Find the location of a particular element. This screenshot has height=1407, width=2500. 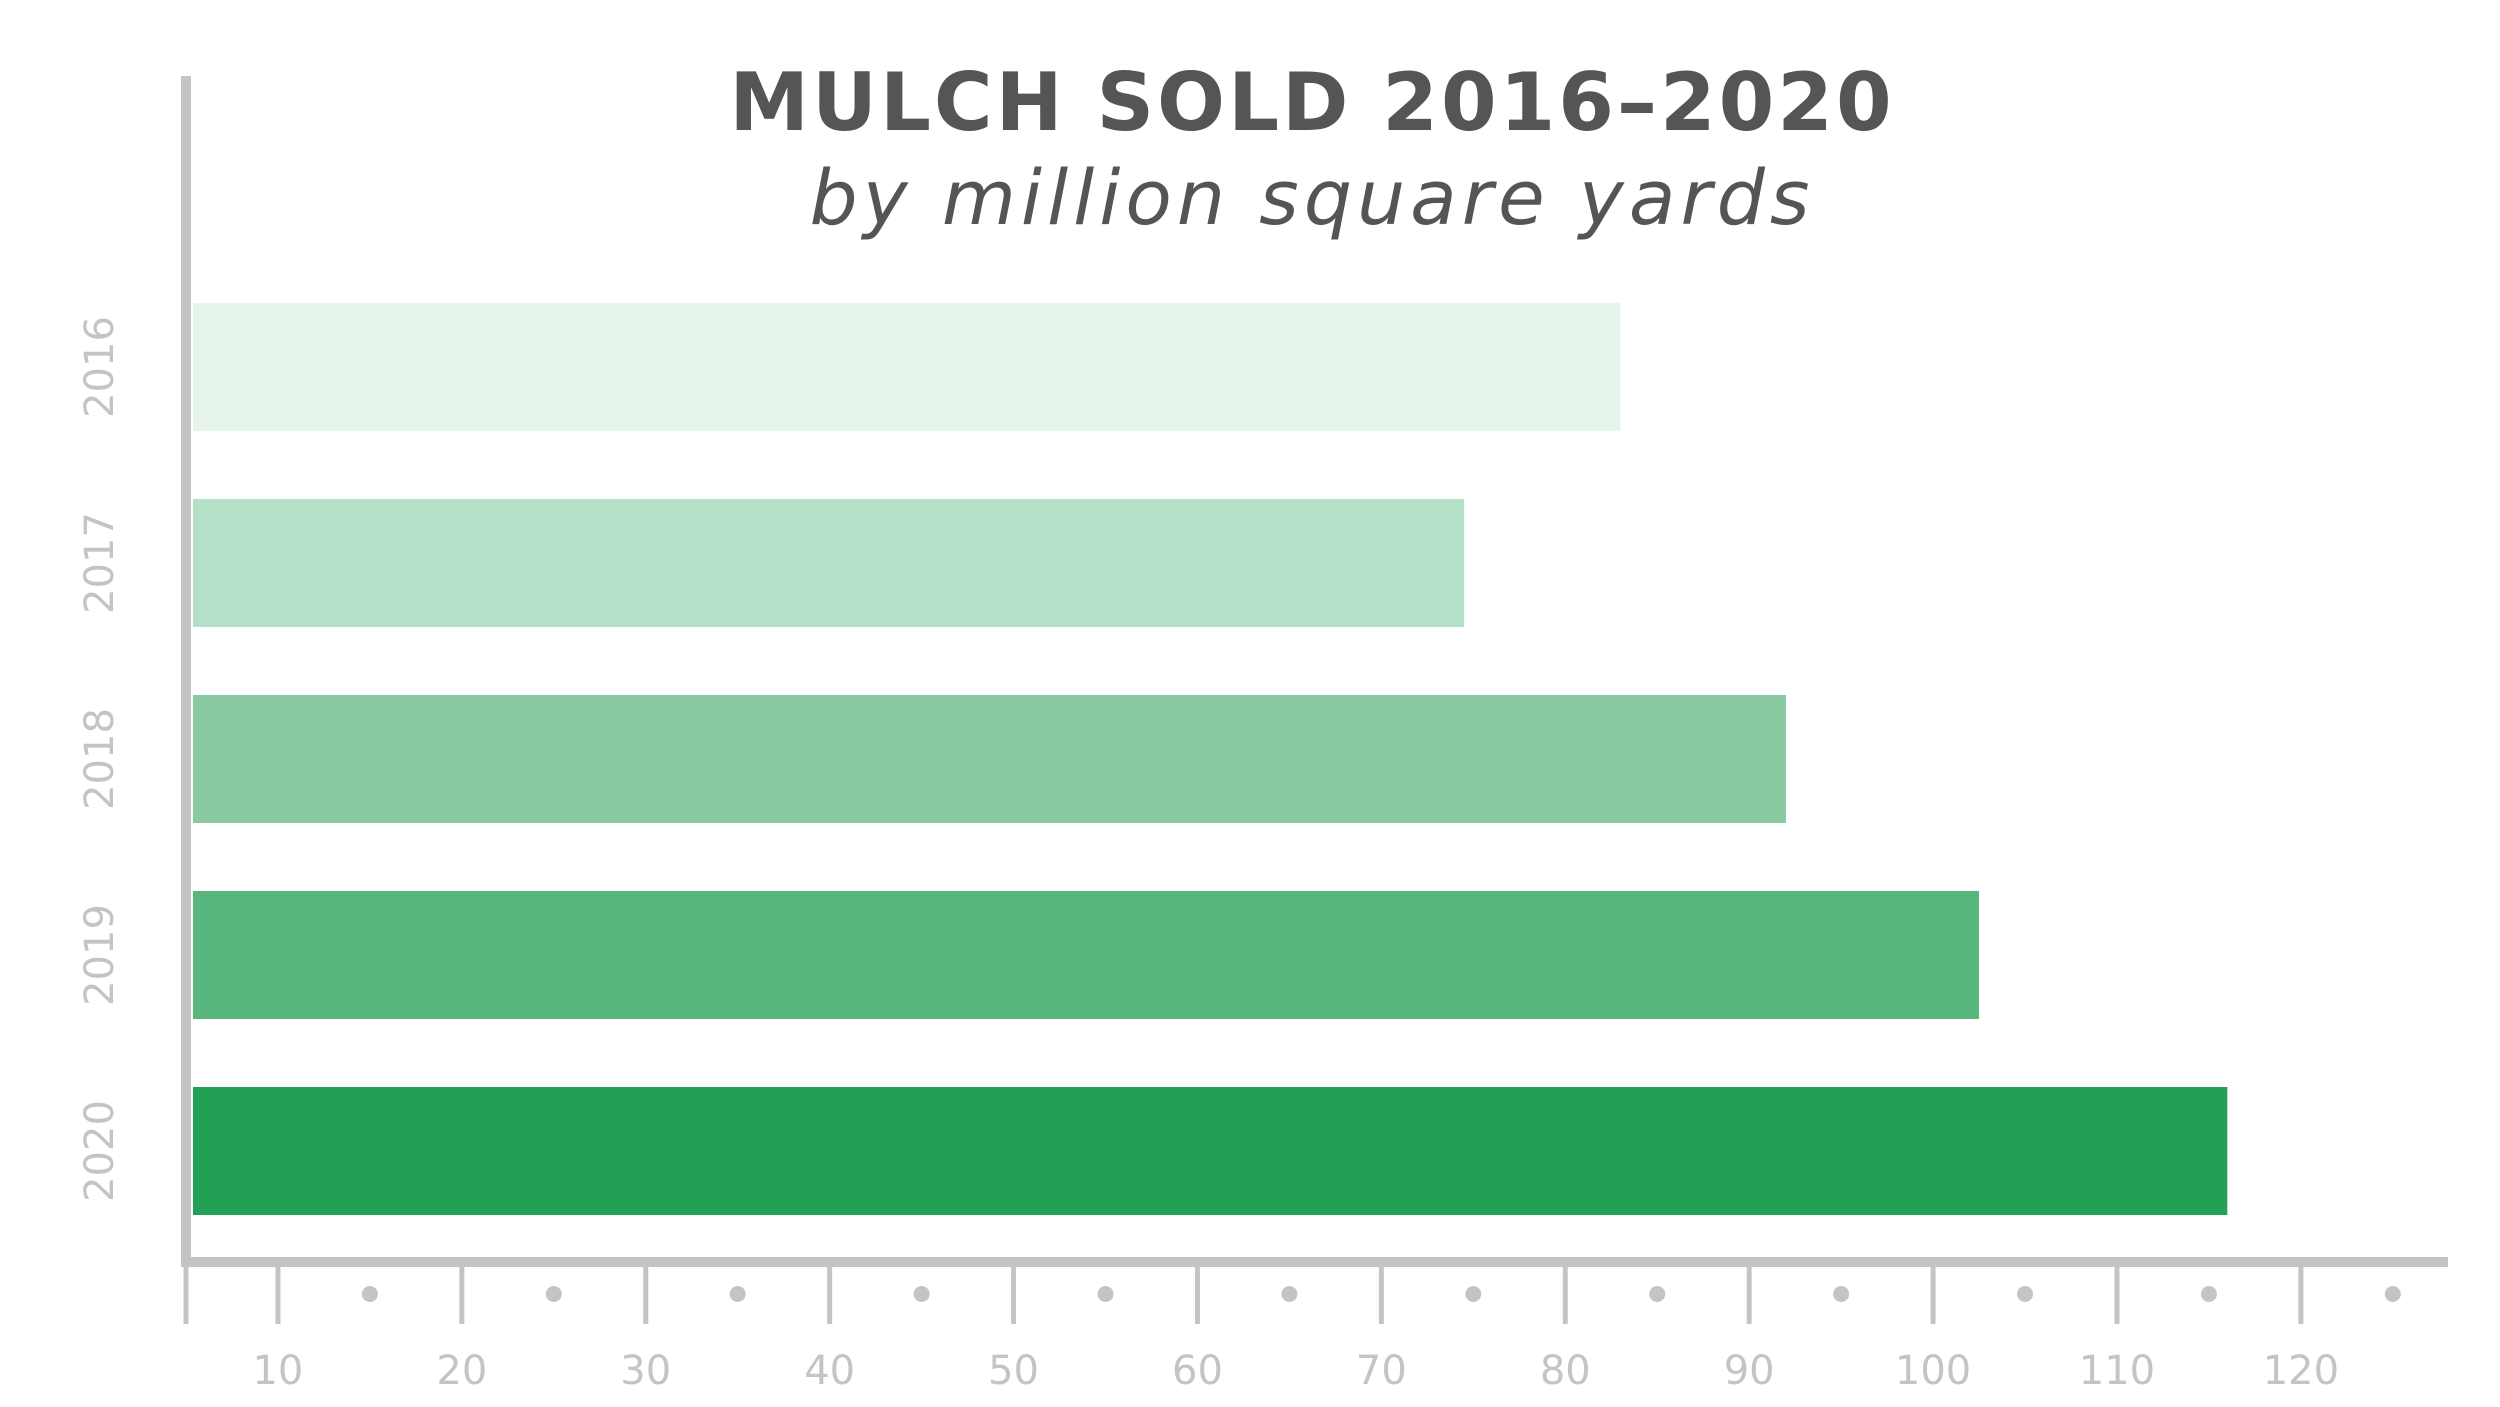

bar-2018 is located at coordinates (989, 759).